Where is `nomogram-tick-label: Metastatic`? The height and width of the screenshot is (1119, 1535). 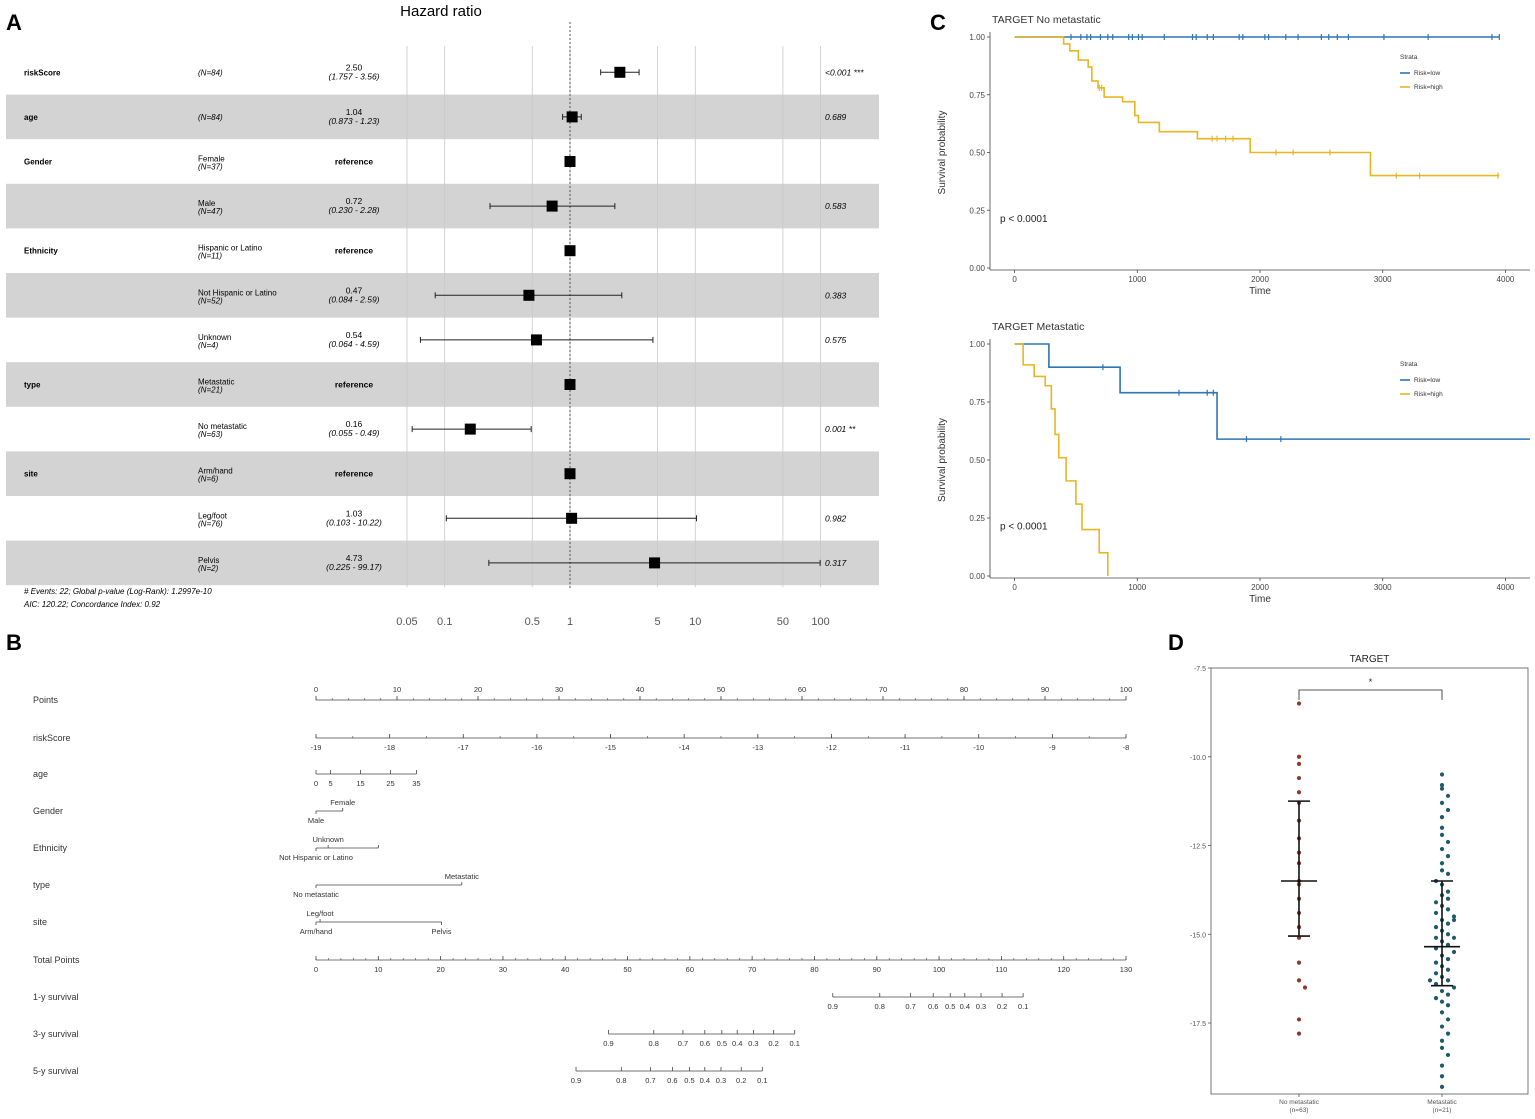 nomogram-tick-label: Metastatic is located at coordinates (462, 876).